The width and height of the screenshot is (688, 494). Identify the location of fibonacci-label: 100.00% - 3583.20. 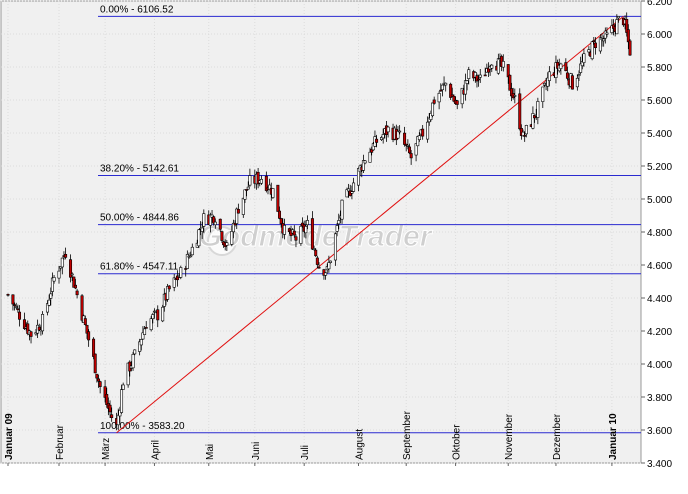
(142, 426).